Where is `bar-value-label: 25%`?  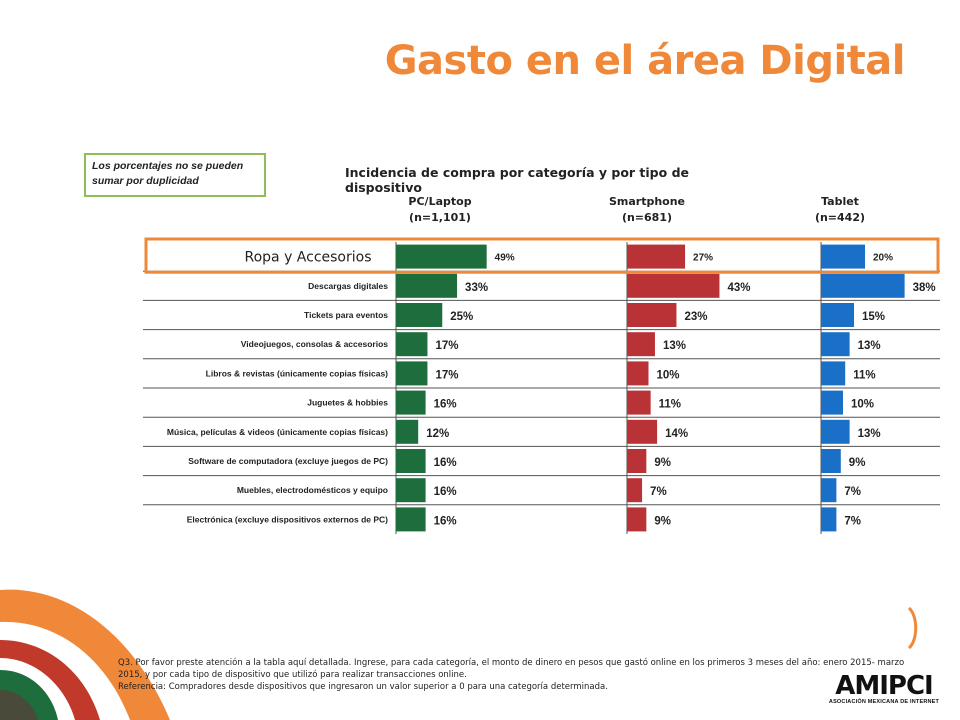
bar-value-label: 25% is located at coordinates (461, 317).